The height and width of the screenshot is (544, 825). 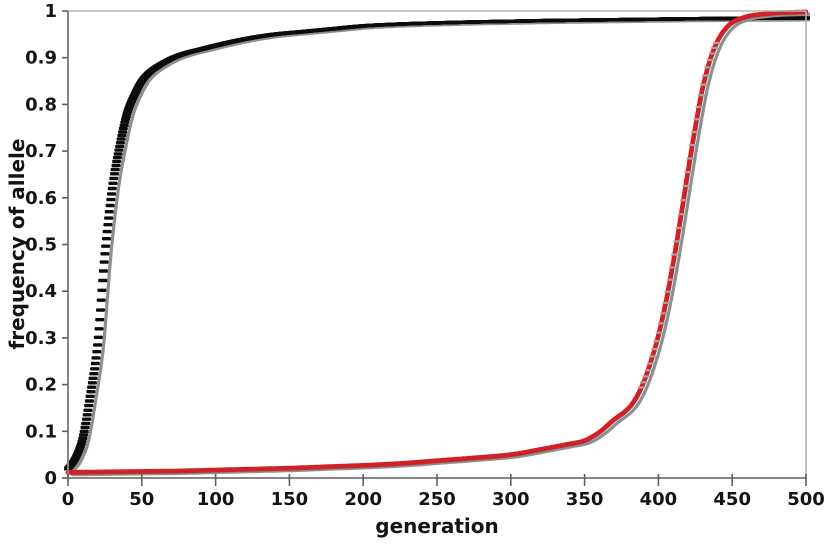 I want to click on y-tick-label: 1, so click(x=50, y=11).